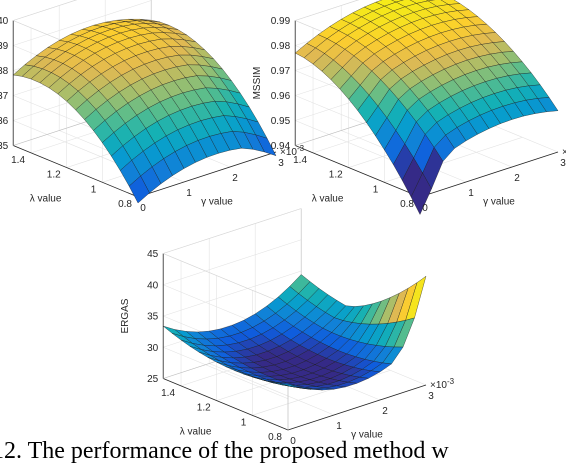 The image size is (566, 470). I want to click on z-tick-label: 0.94, so click(281, 146).